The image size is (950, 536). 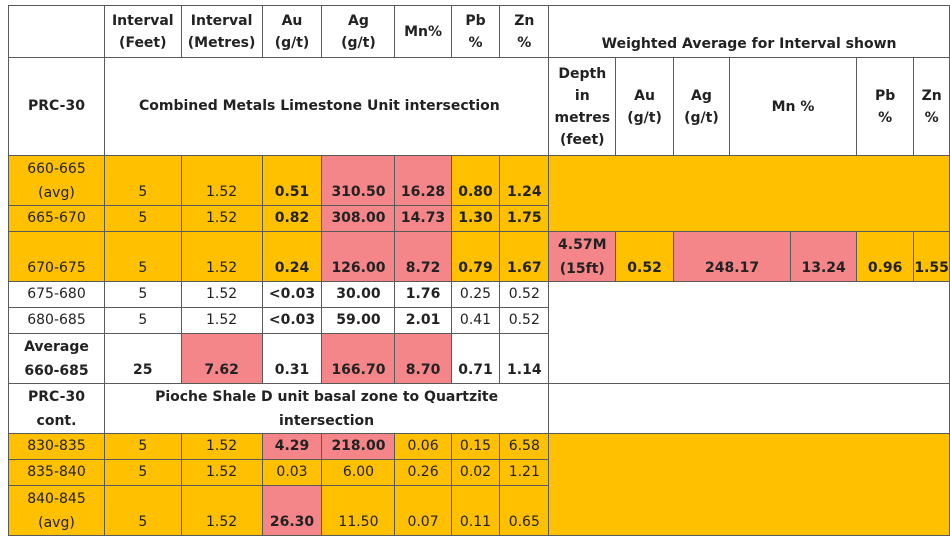 What do you see at coordinates (358, 472) in the screenshot?
I see `ag-cell: 6.00` at bounding box center [358, 472].